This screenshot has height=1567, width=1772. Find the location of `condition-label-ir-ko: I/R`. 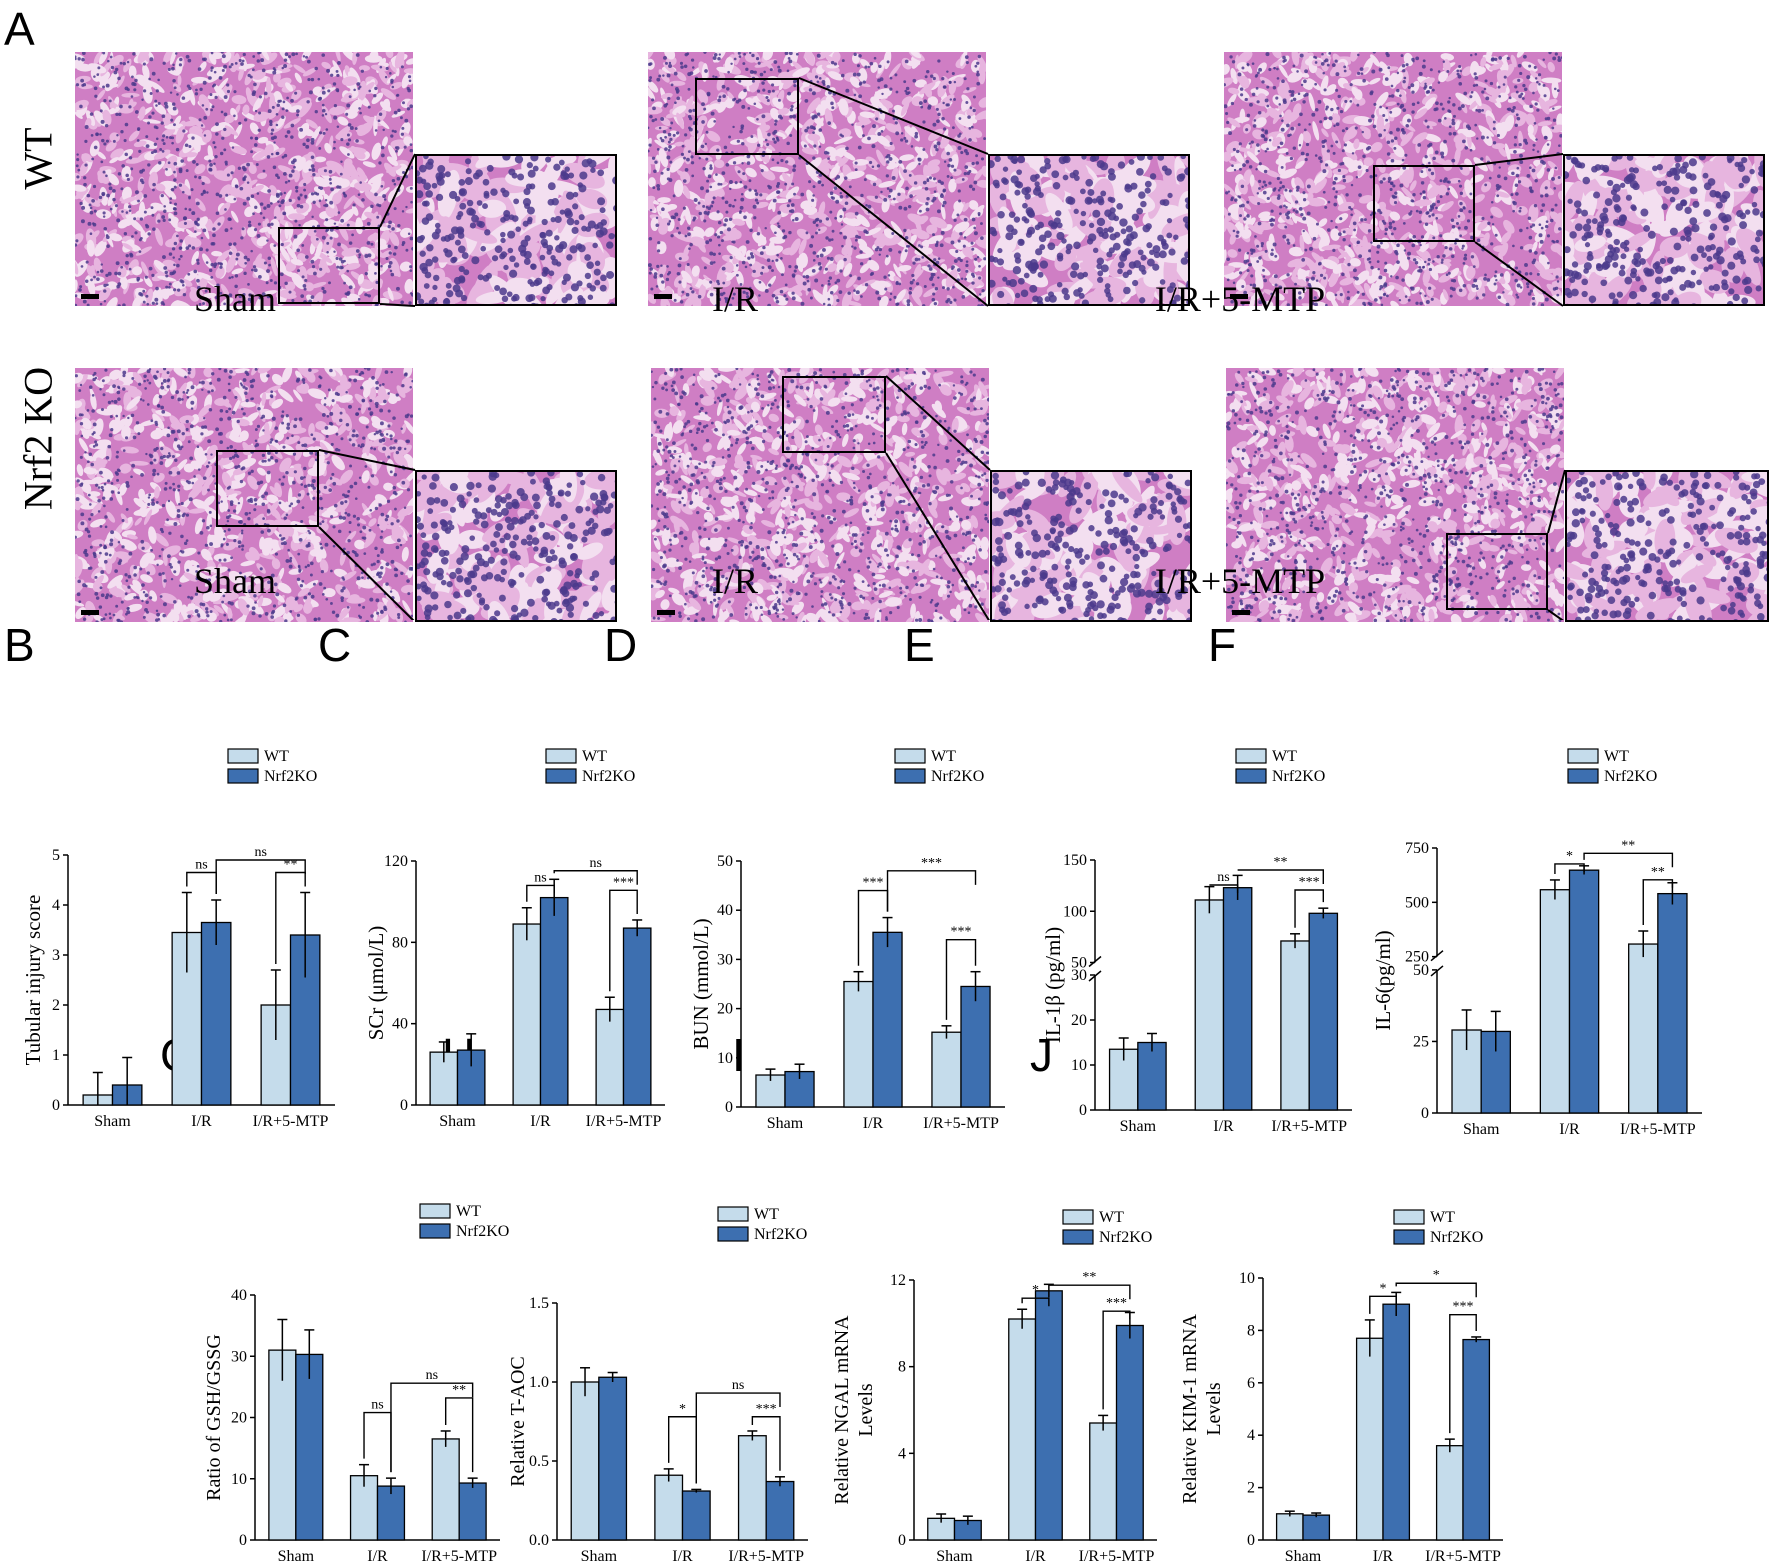

condition-label-ir-ko: I/R is located at coordinates (734, 581).